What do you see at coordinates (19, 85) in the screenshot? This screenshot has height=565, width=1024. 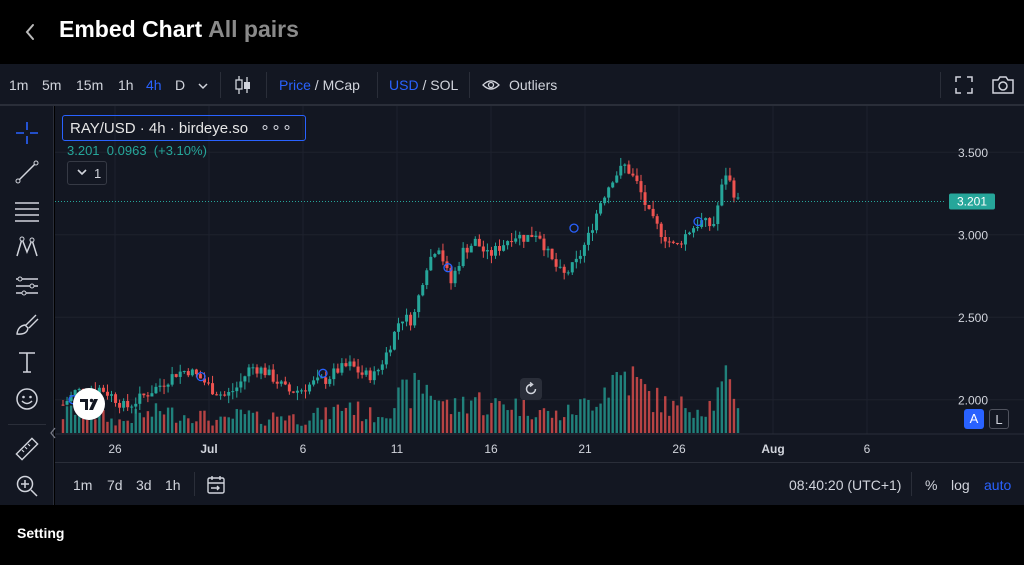 I see `interval-1m: 1m` at bounding box center [19, 85].